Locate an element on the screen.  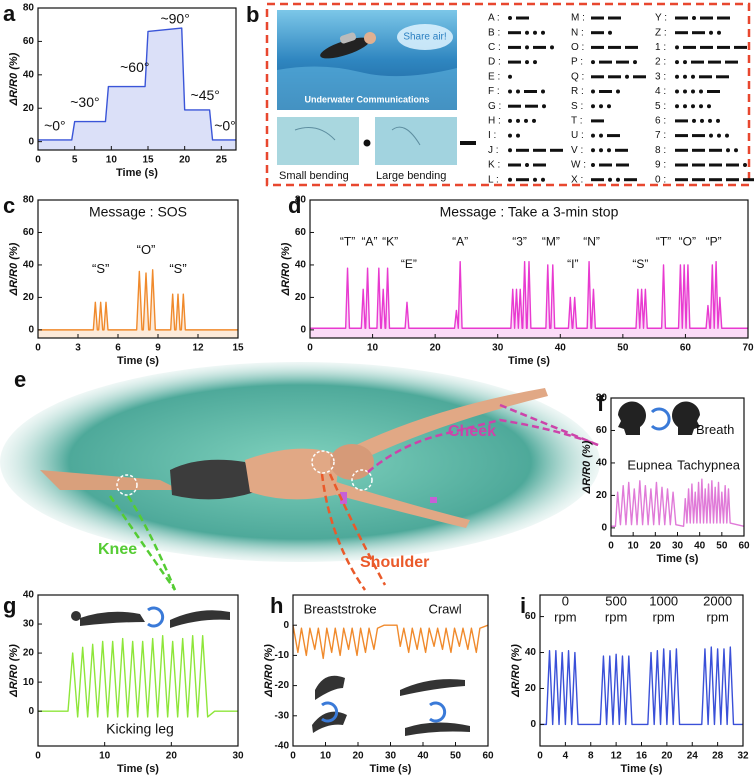
photo-caption: Underwater Communications is located at coordinates (366, 99).